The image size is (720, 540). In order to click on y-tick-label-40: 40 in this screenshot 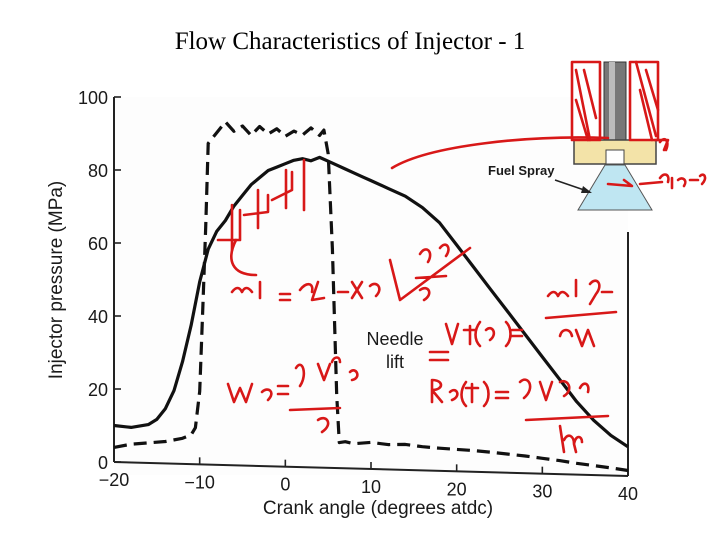, I will do `click(98, 317)`.